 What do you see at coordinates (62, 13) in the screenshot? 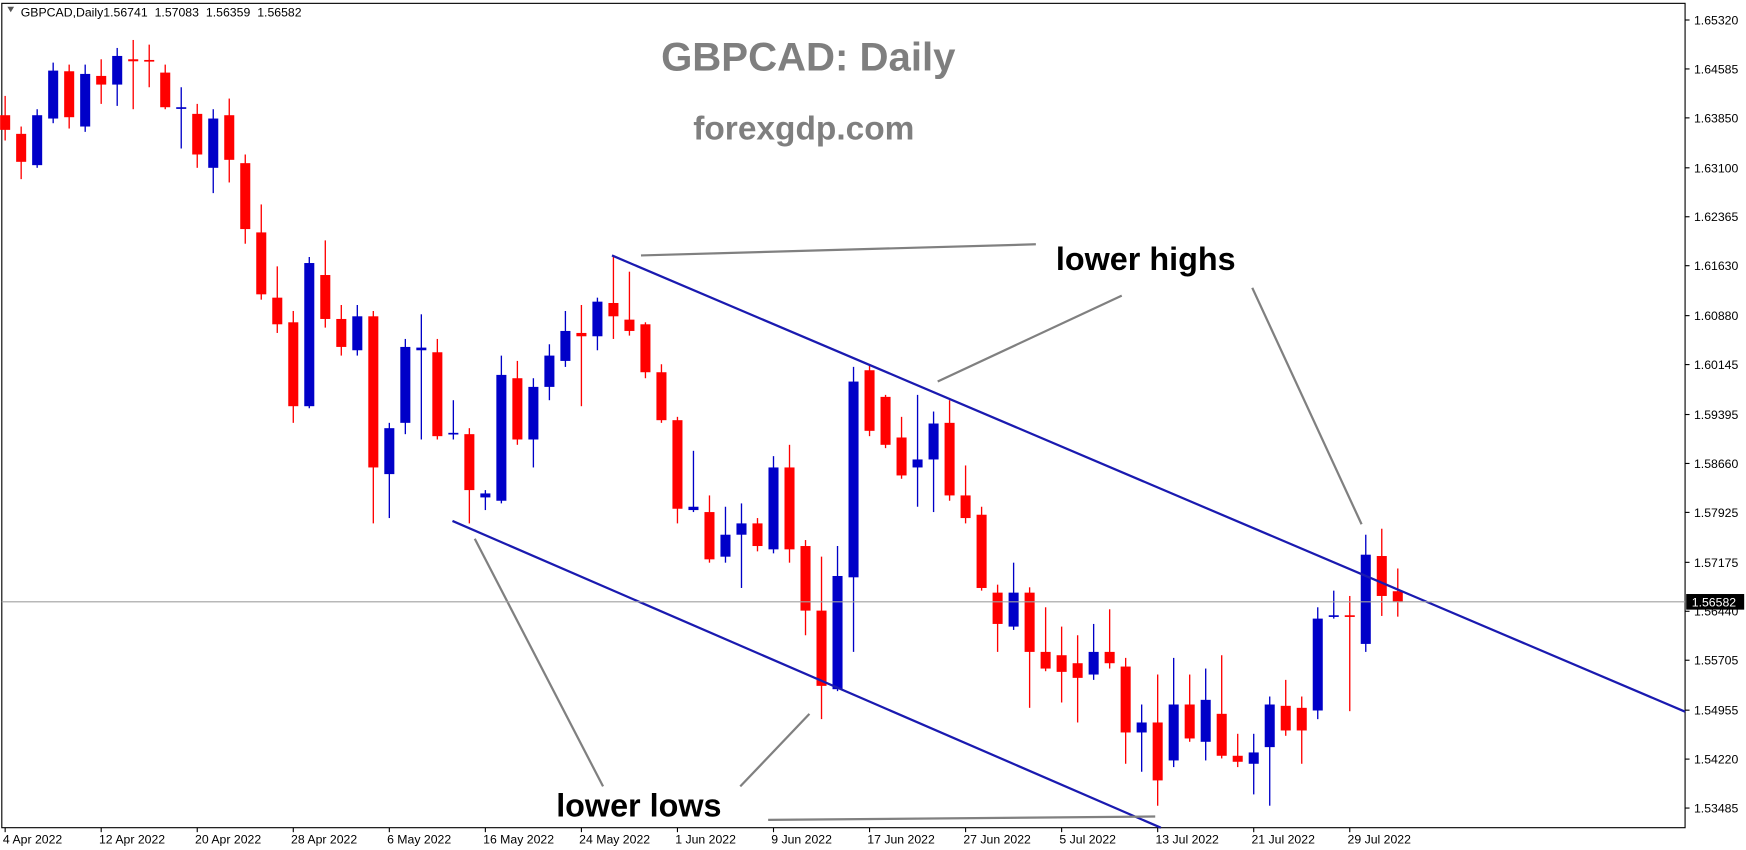
I see `symbol: GBPCAD,Daily` at bounding box center [62, 13].